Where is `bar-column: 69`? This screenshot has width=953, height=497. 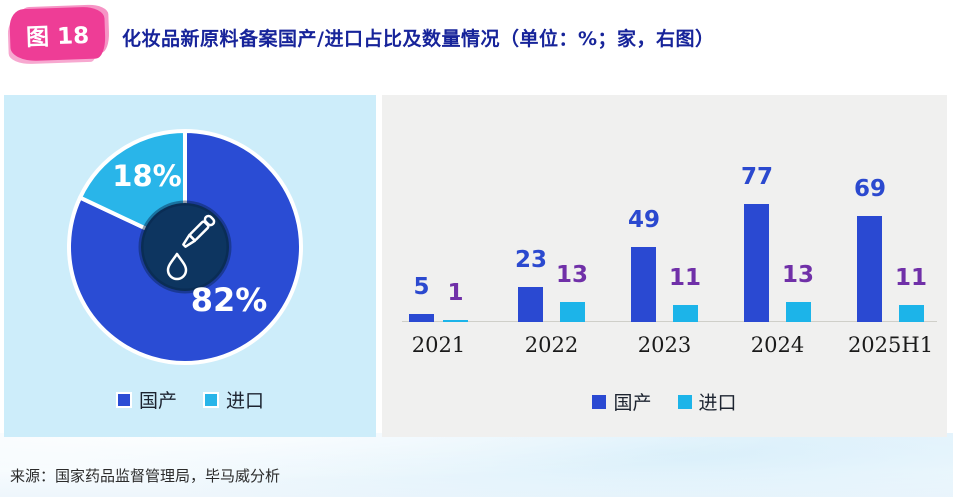 bar-column: 69 is located at coordinates (870, 250).